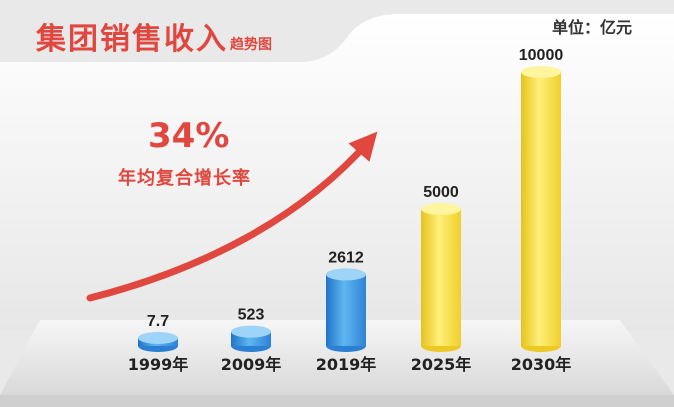 This screenshot has width=674, height=407. Describe the element at coordinates (184, 178) in the screenshot. I see `growth-rate-label: 年均复合增长率` at that location.